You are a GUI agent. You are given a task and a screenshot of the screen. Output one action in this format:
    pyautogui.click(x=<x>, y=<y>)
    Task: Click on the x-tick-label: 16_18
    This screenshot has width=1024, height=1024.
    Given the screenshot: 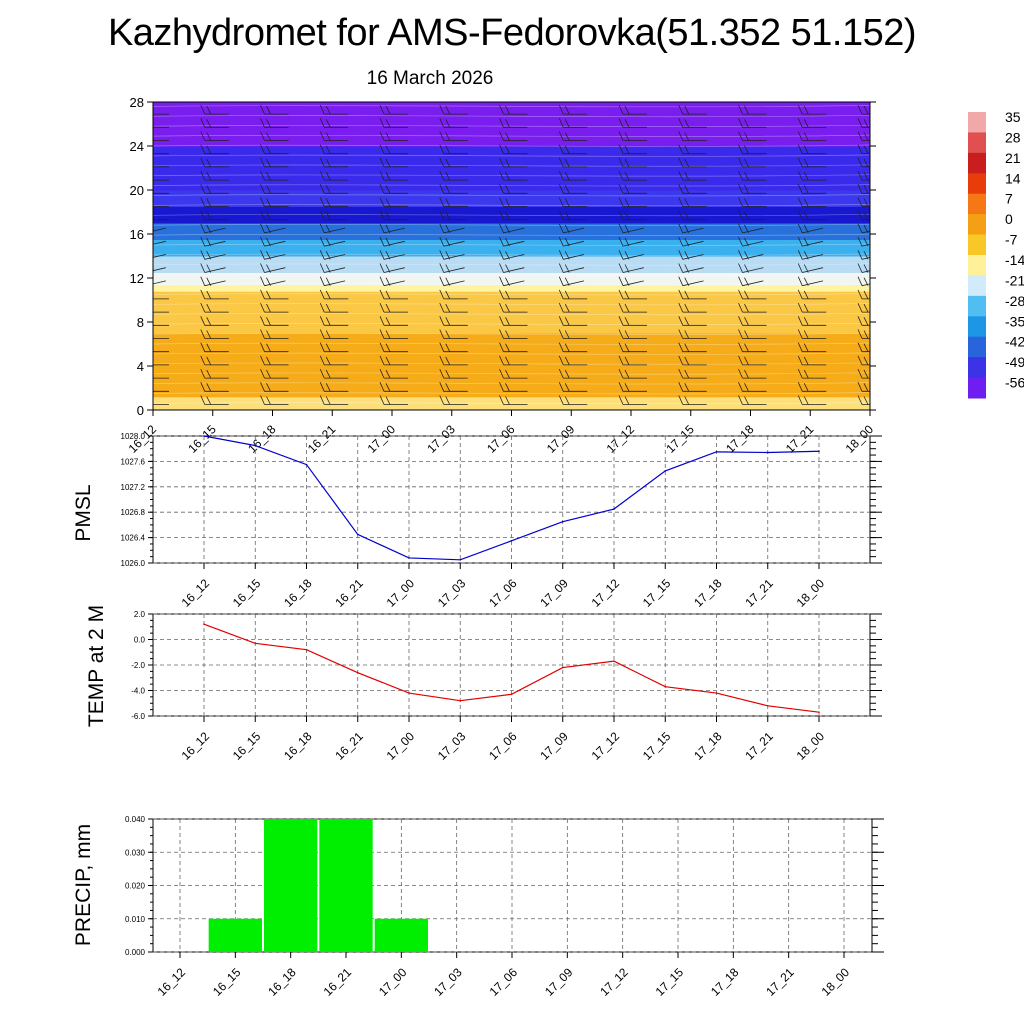 What is the action you would take?
    pyautogui.click(x=298, y=593)
    